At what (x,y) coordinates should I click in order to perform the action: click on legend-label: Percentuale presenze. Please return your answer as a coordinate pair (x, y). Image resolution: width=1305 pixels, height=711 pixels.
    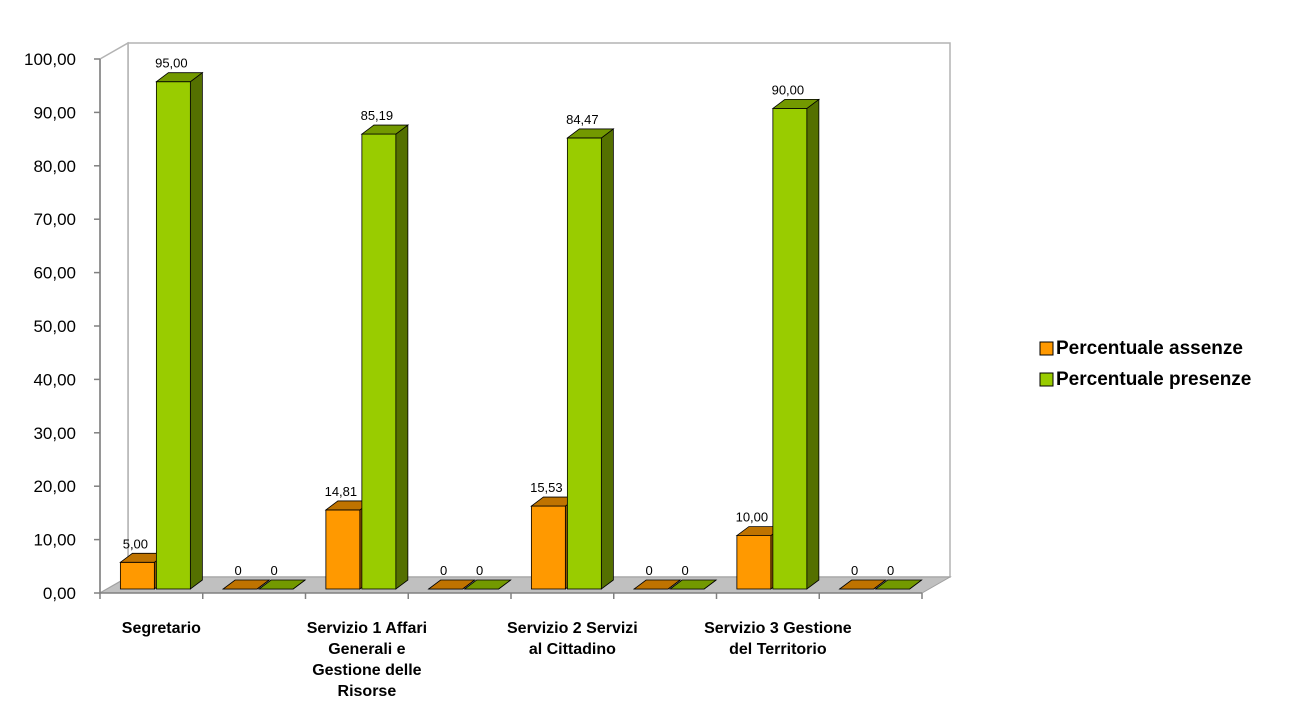
    Looking at the image, I should click on (1153, 379).